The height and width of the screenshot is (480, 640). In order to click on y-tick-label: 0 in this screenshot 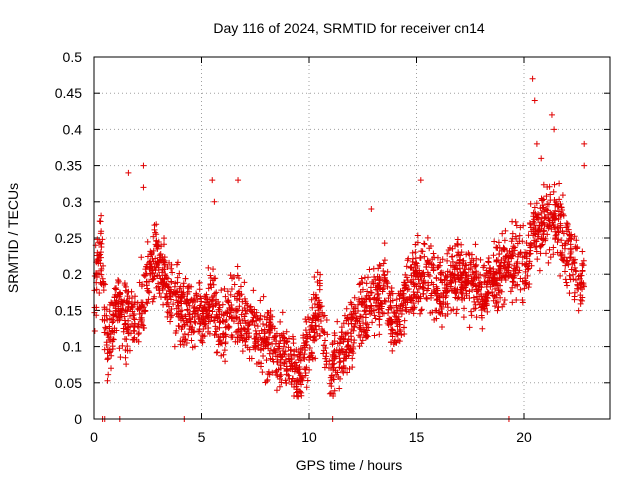, I will do `click(78, 419)`.